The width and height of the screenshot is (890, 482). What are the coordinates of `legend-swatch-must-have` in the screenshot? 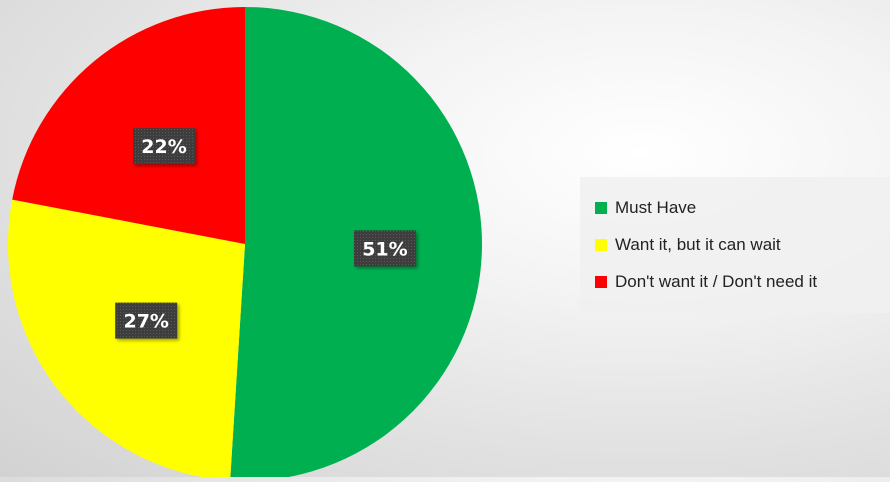 It's located at (601, 207).